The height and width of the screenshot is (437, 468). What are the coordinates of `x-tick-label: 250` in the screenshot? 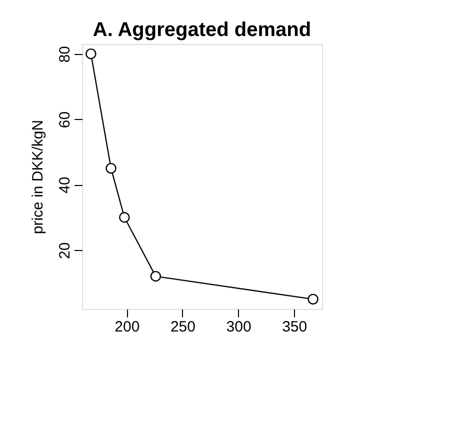 It's located at (183, 327).